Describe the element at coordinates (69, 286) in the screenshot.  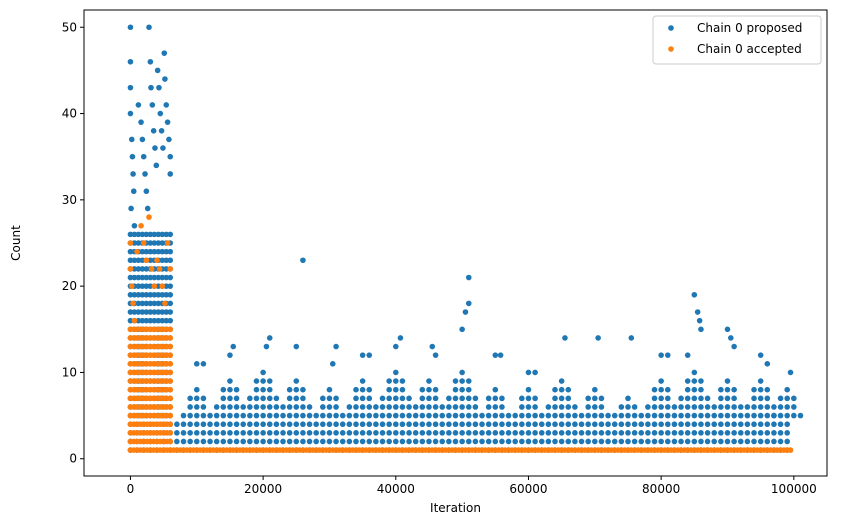
I see `y-tick-label: 20` at that location.